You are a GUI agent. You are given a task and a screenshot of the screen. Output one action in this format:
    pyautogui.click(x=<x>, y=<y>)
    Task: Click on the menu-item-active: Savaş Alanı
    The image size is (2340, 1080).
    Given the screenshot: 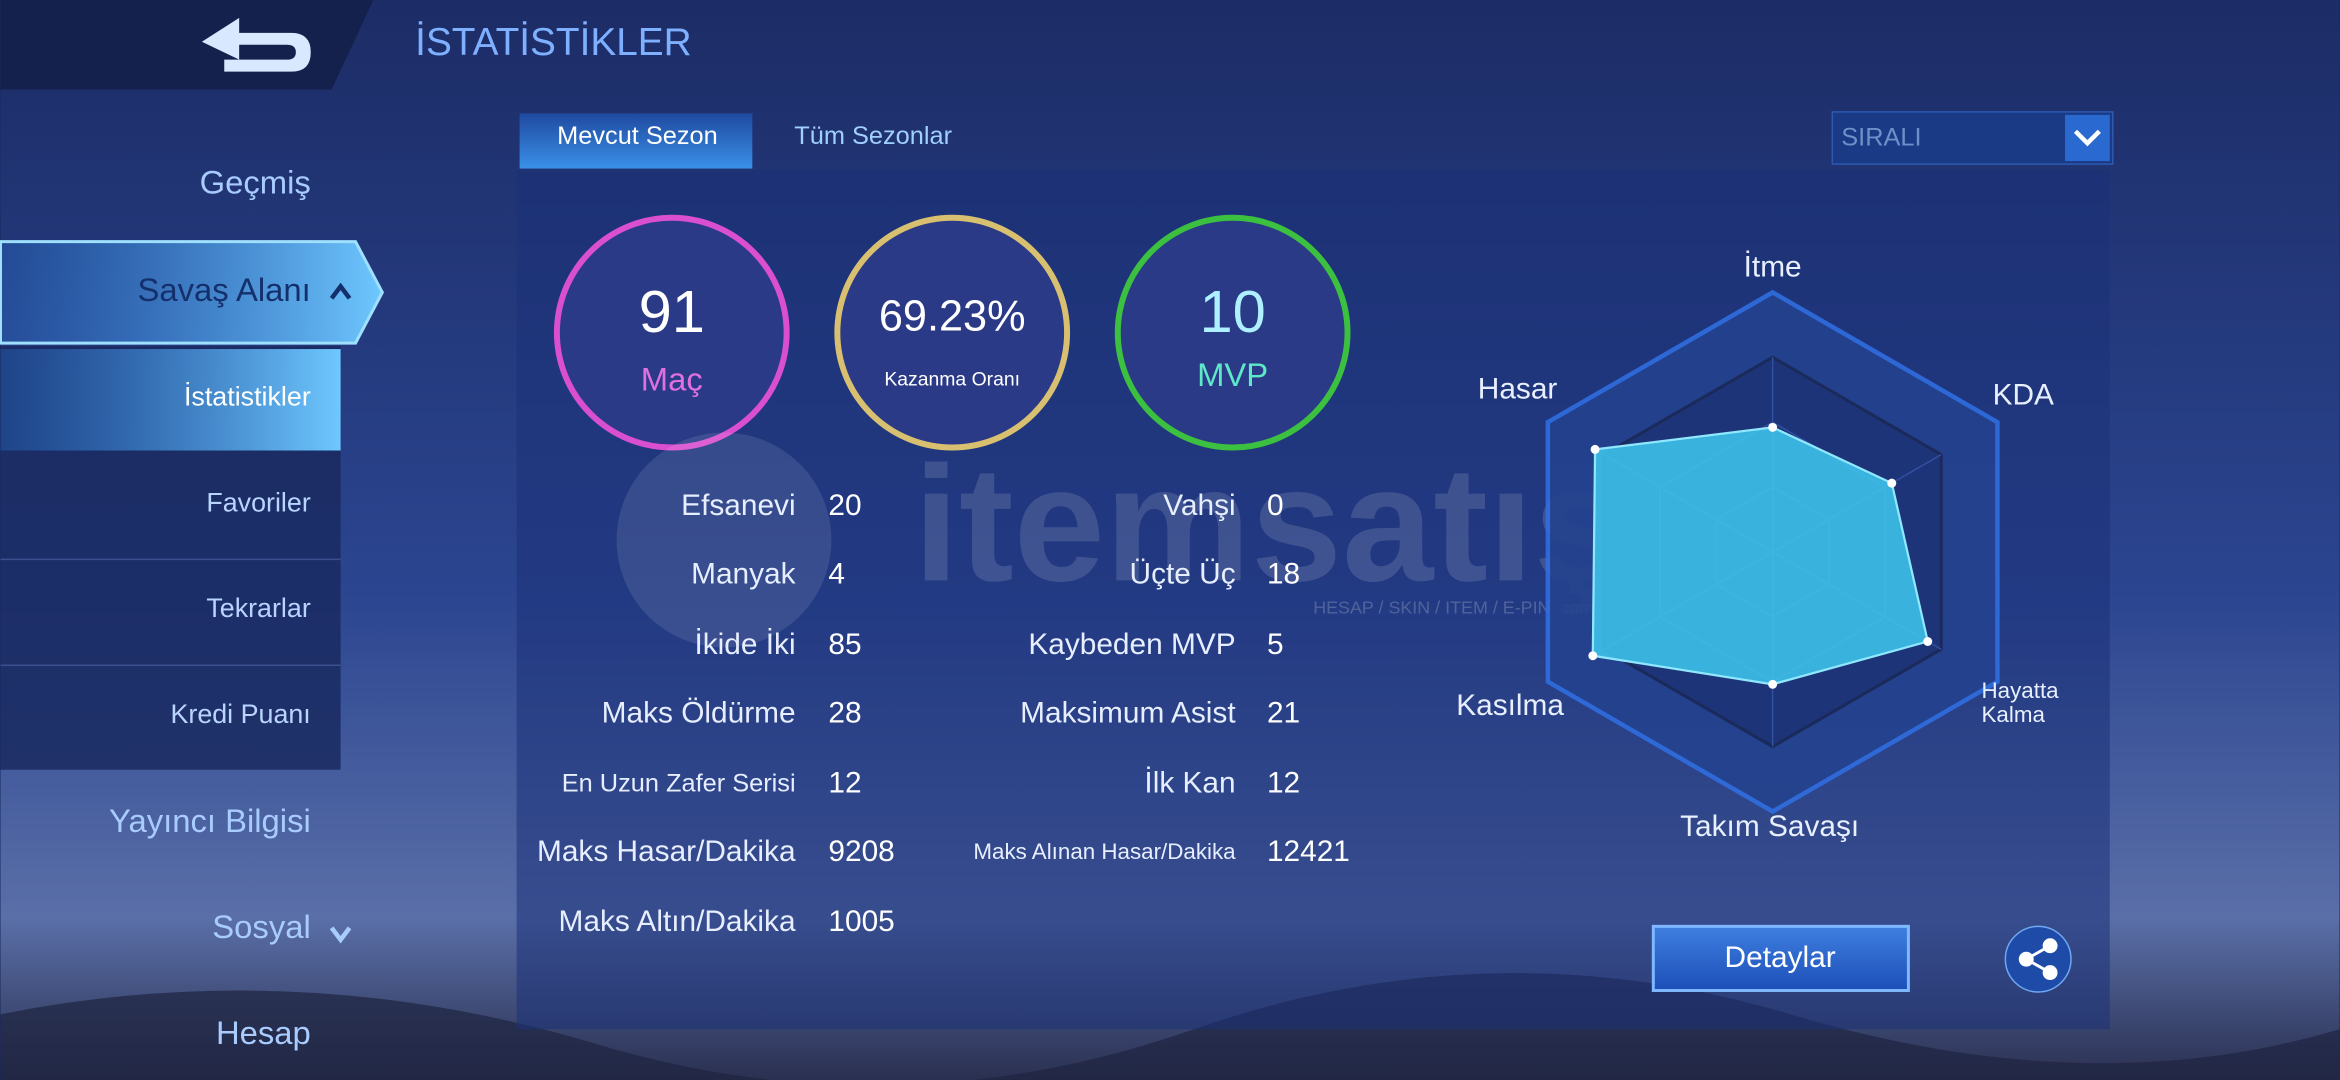 What is the action you would take?
    pyautogui.click(x=224, y=289)
    